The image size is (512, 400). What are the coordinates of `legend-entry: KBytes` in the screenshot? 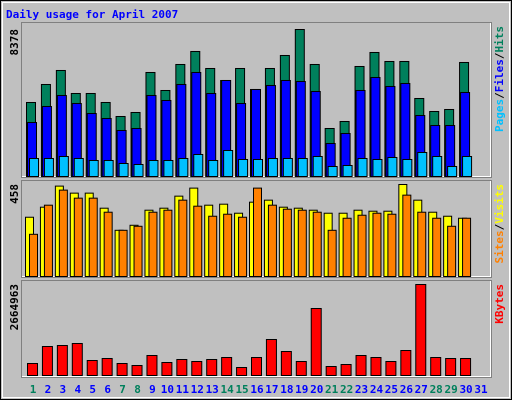 It's located at (499, 304).